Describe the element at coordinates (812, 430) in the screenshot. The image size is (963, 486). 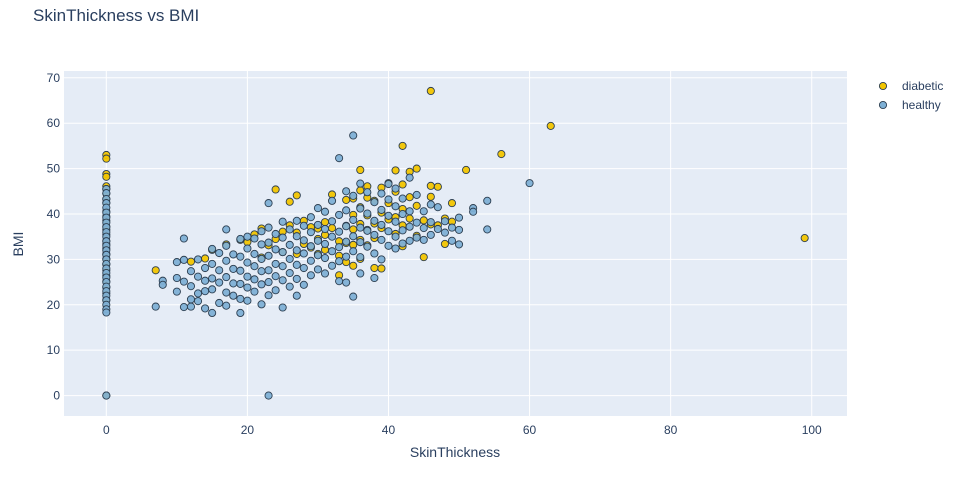
I see `x-tick-label: 100` at that location.